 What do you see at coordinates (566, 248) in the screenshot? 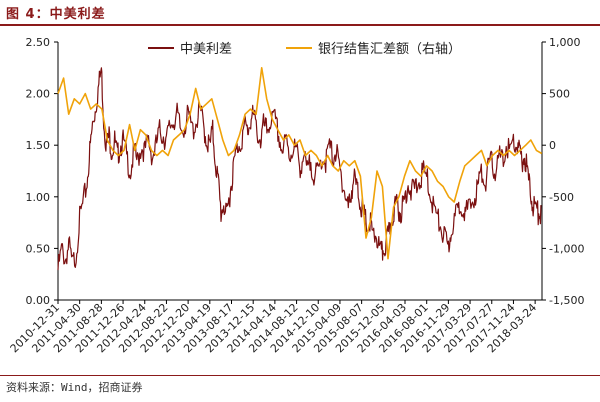
I see `right-y-tick-label: -1,000` at bounding box center [566, 248].